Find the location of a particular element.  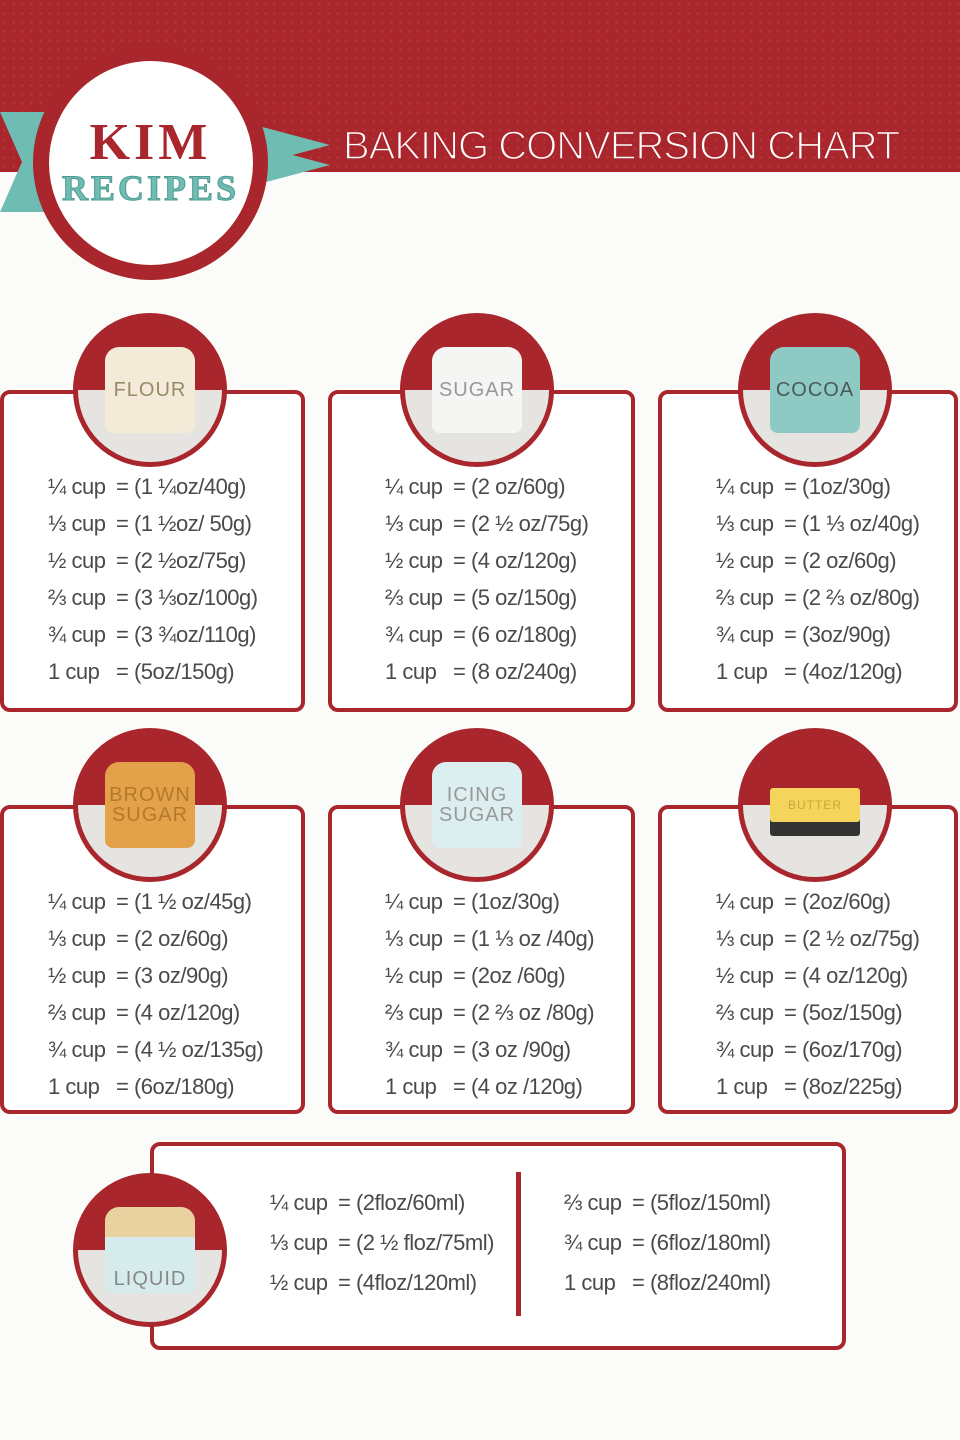

conversion-row: ⅓ cup = (1 ⅓ oz/40g) is located at coordinates (833, 529).